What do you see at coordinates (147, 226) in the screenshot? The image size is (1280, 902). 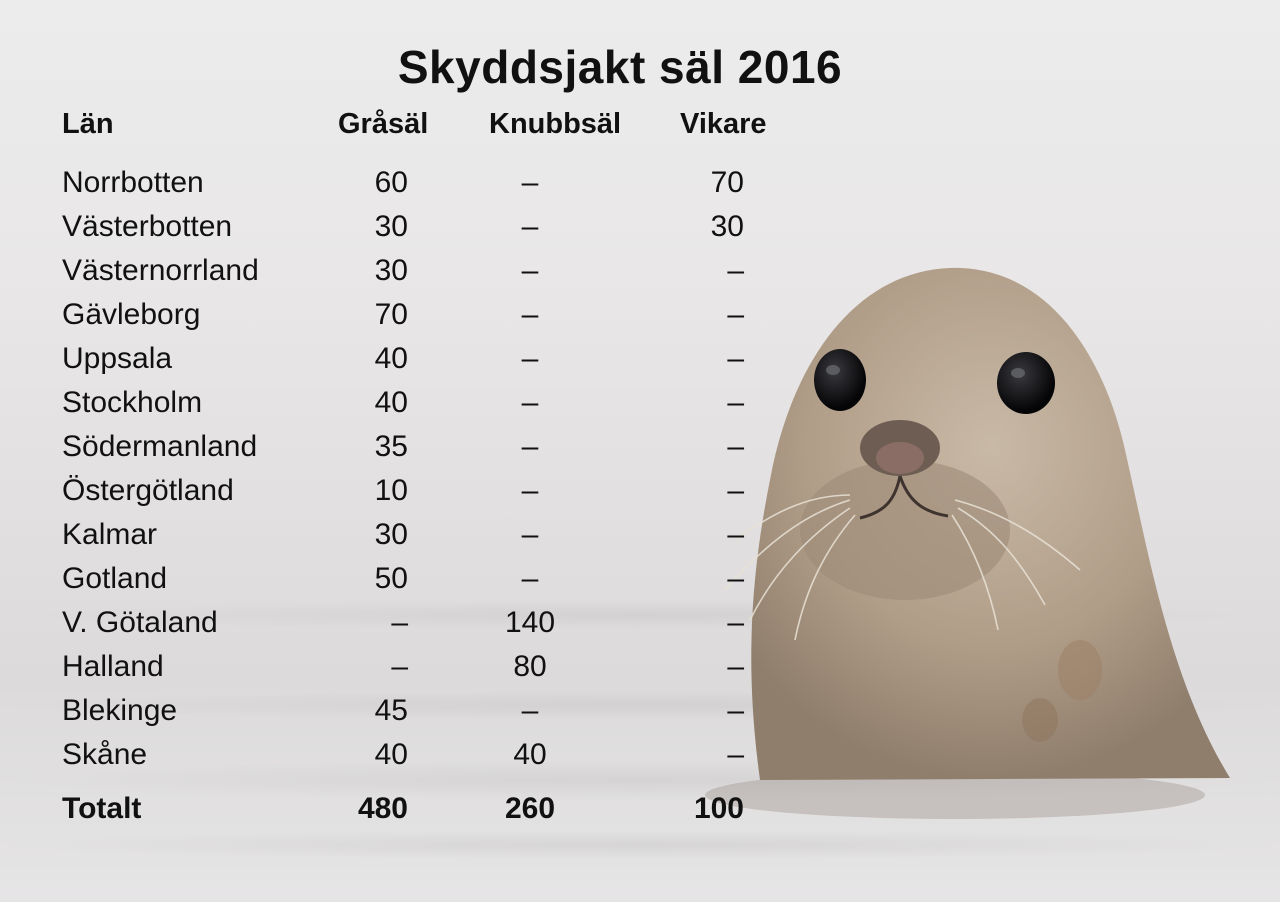 I see `row-lan: Västerbotten` at bounding box center [147, 226].